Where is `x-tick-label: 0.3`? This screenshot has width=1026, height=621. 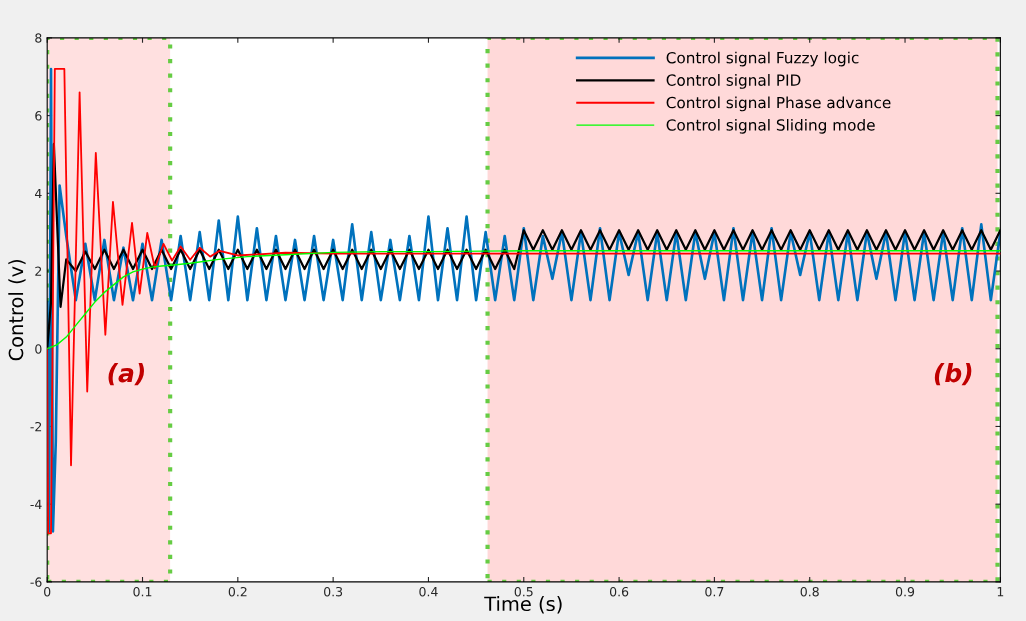 x-tick-label: 0.3 is located at coordinates (333, 591).